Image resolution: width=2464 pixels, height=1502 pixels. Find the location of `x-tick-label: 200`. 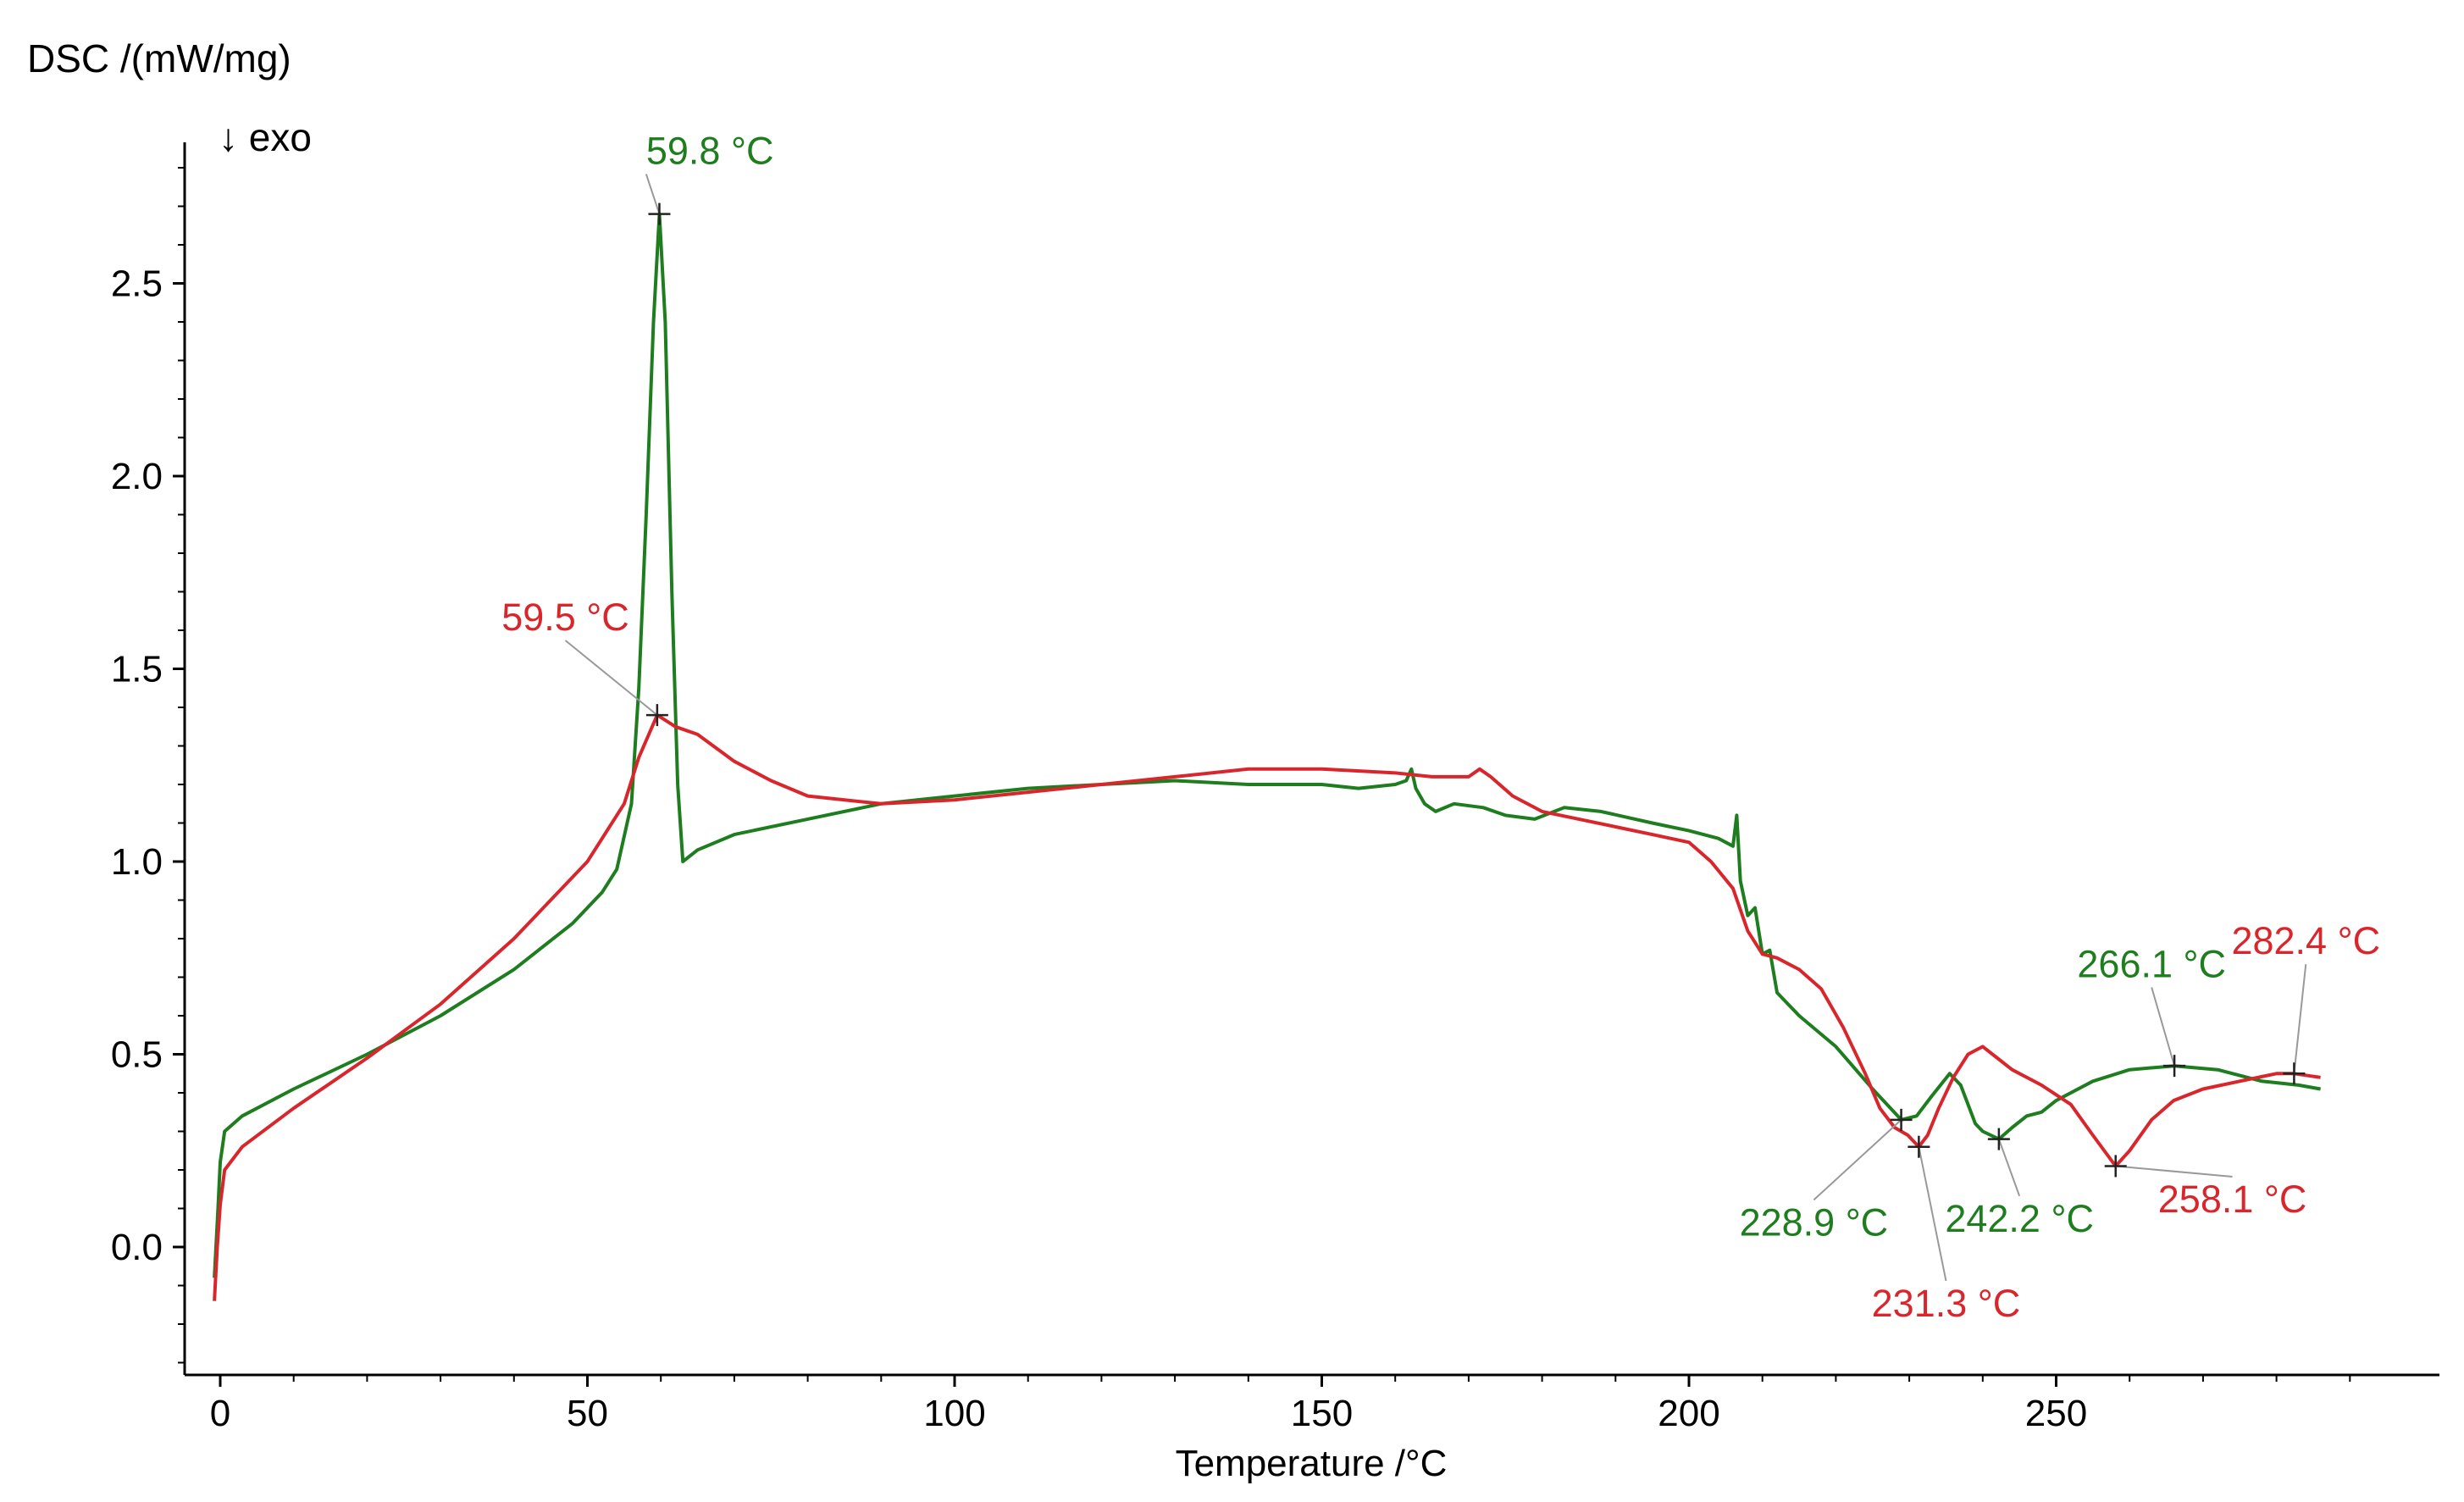

x-tick-label: 200 is located at coordinates (1688, 1413).